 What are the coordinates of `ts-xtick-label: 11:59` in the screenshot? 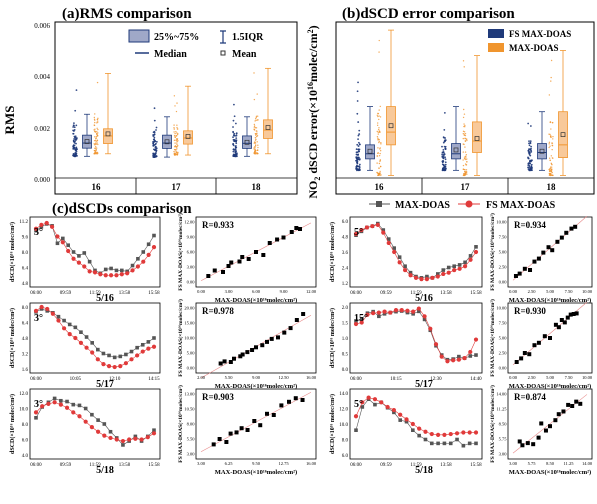 It's located at (416, 293).